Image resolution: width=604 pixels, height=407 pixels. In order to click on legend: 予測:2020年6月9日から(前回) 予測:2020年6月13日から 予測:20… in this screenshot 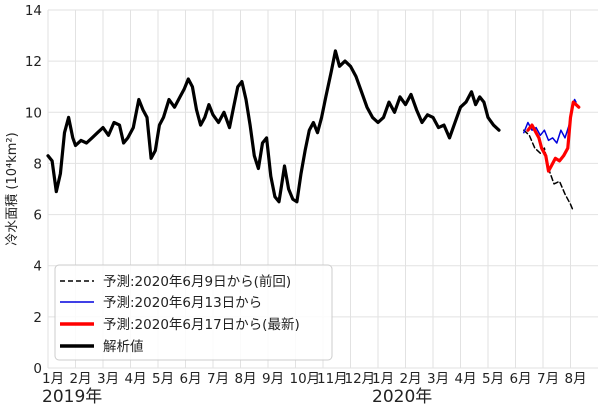, I will do `click(193, 312)`.